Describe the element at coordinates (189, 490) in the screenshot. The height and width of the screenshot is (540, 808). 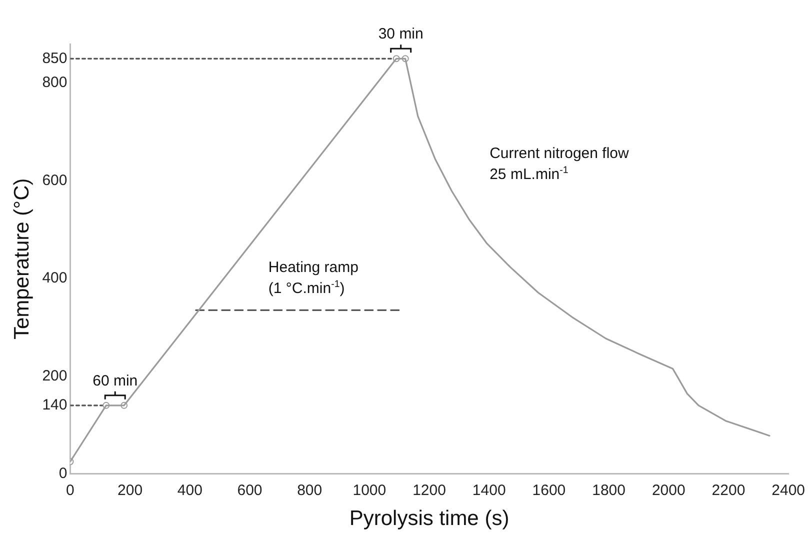
I see `x-tick-label: 400` at that location.